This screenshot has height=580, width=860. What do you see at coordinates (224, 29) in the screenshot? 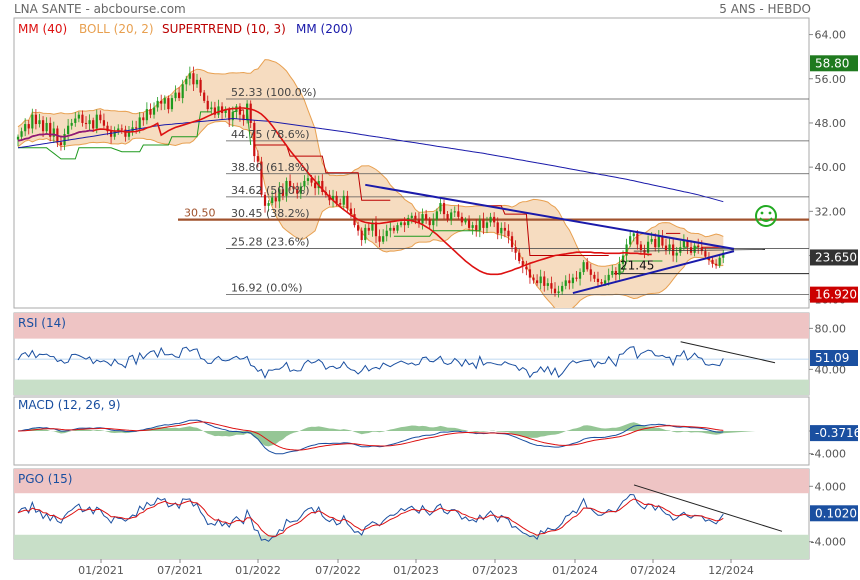
I see `legend-supertrend: SUPERTREND (10, 3)` at bounding box center [224, 29].